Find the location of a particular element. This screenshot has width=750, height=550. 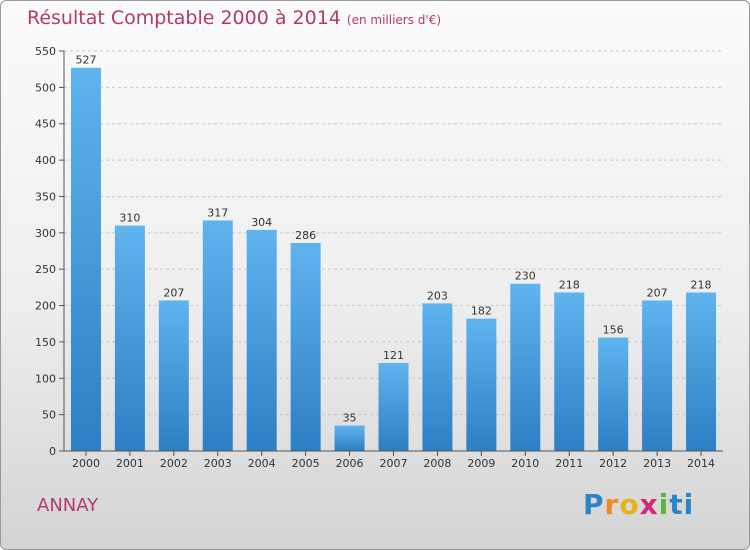

x-tick-label: 2005 is located at coordinates (306, 463).